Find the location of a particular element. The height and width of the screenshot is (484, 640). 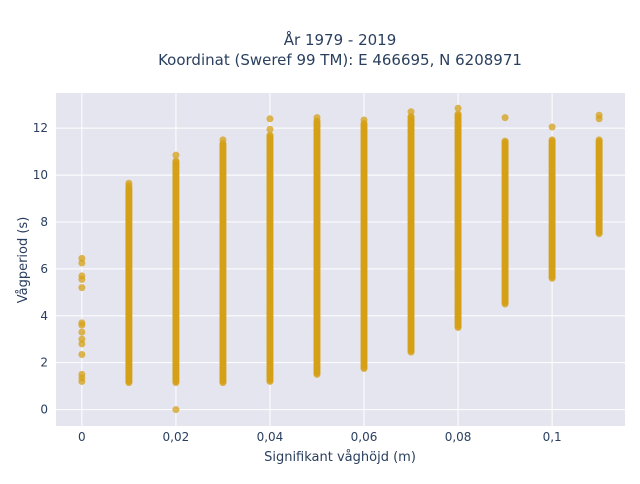

y-tick-label: 8 is located at coordinates (44, 222).